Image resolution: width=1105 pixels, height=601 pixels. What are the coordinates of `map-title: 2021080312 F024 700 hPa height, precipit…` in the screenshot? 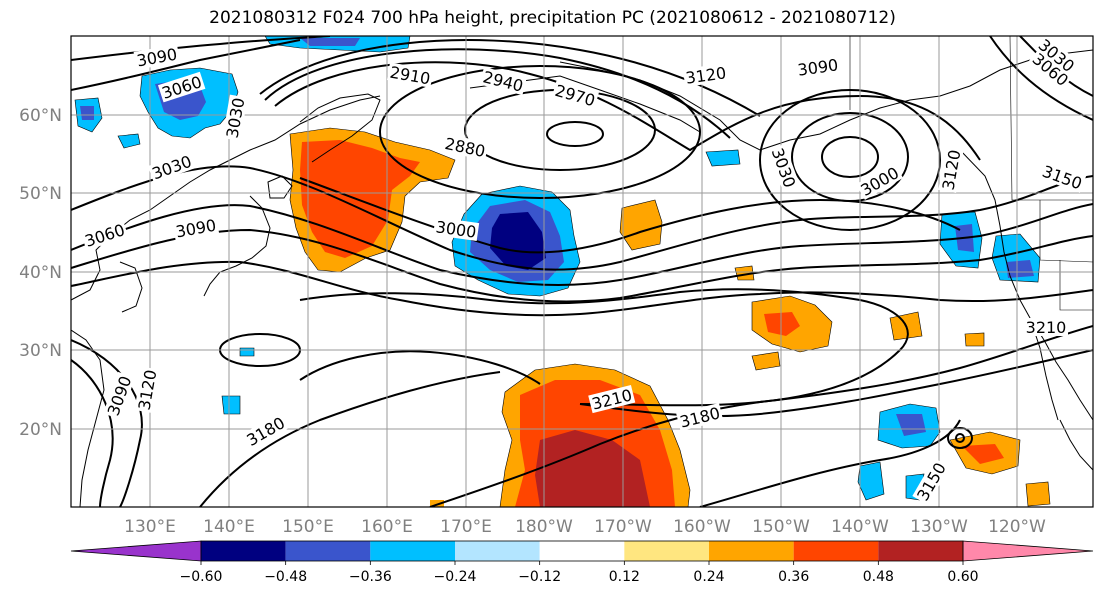 It's located at (552, 18).